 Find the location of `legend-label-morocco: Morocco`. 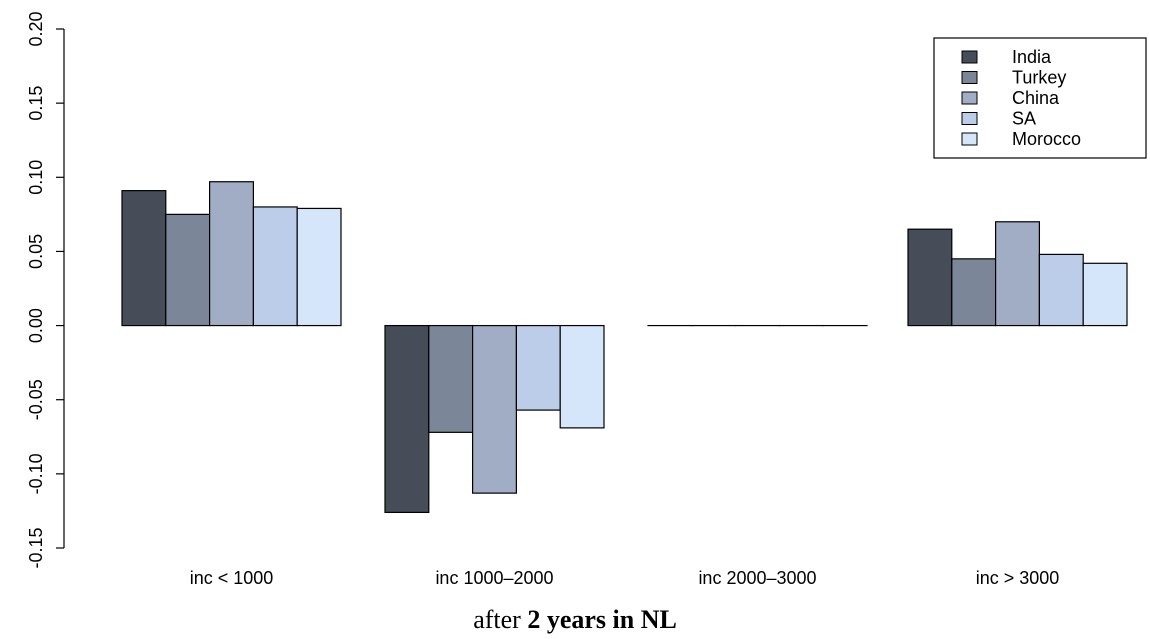

legend-label-morocco: Morocco is located at coordinates (1046, 139).